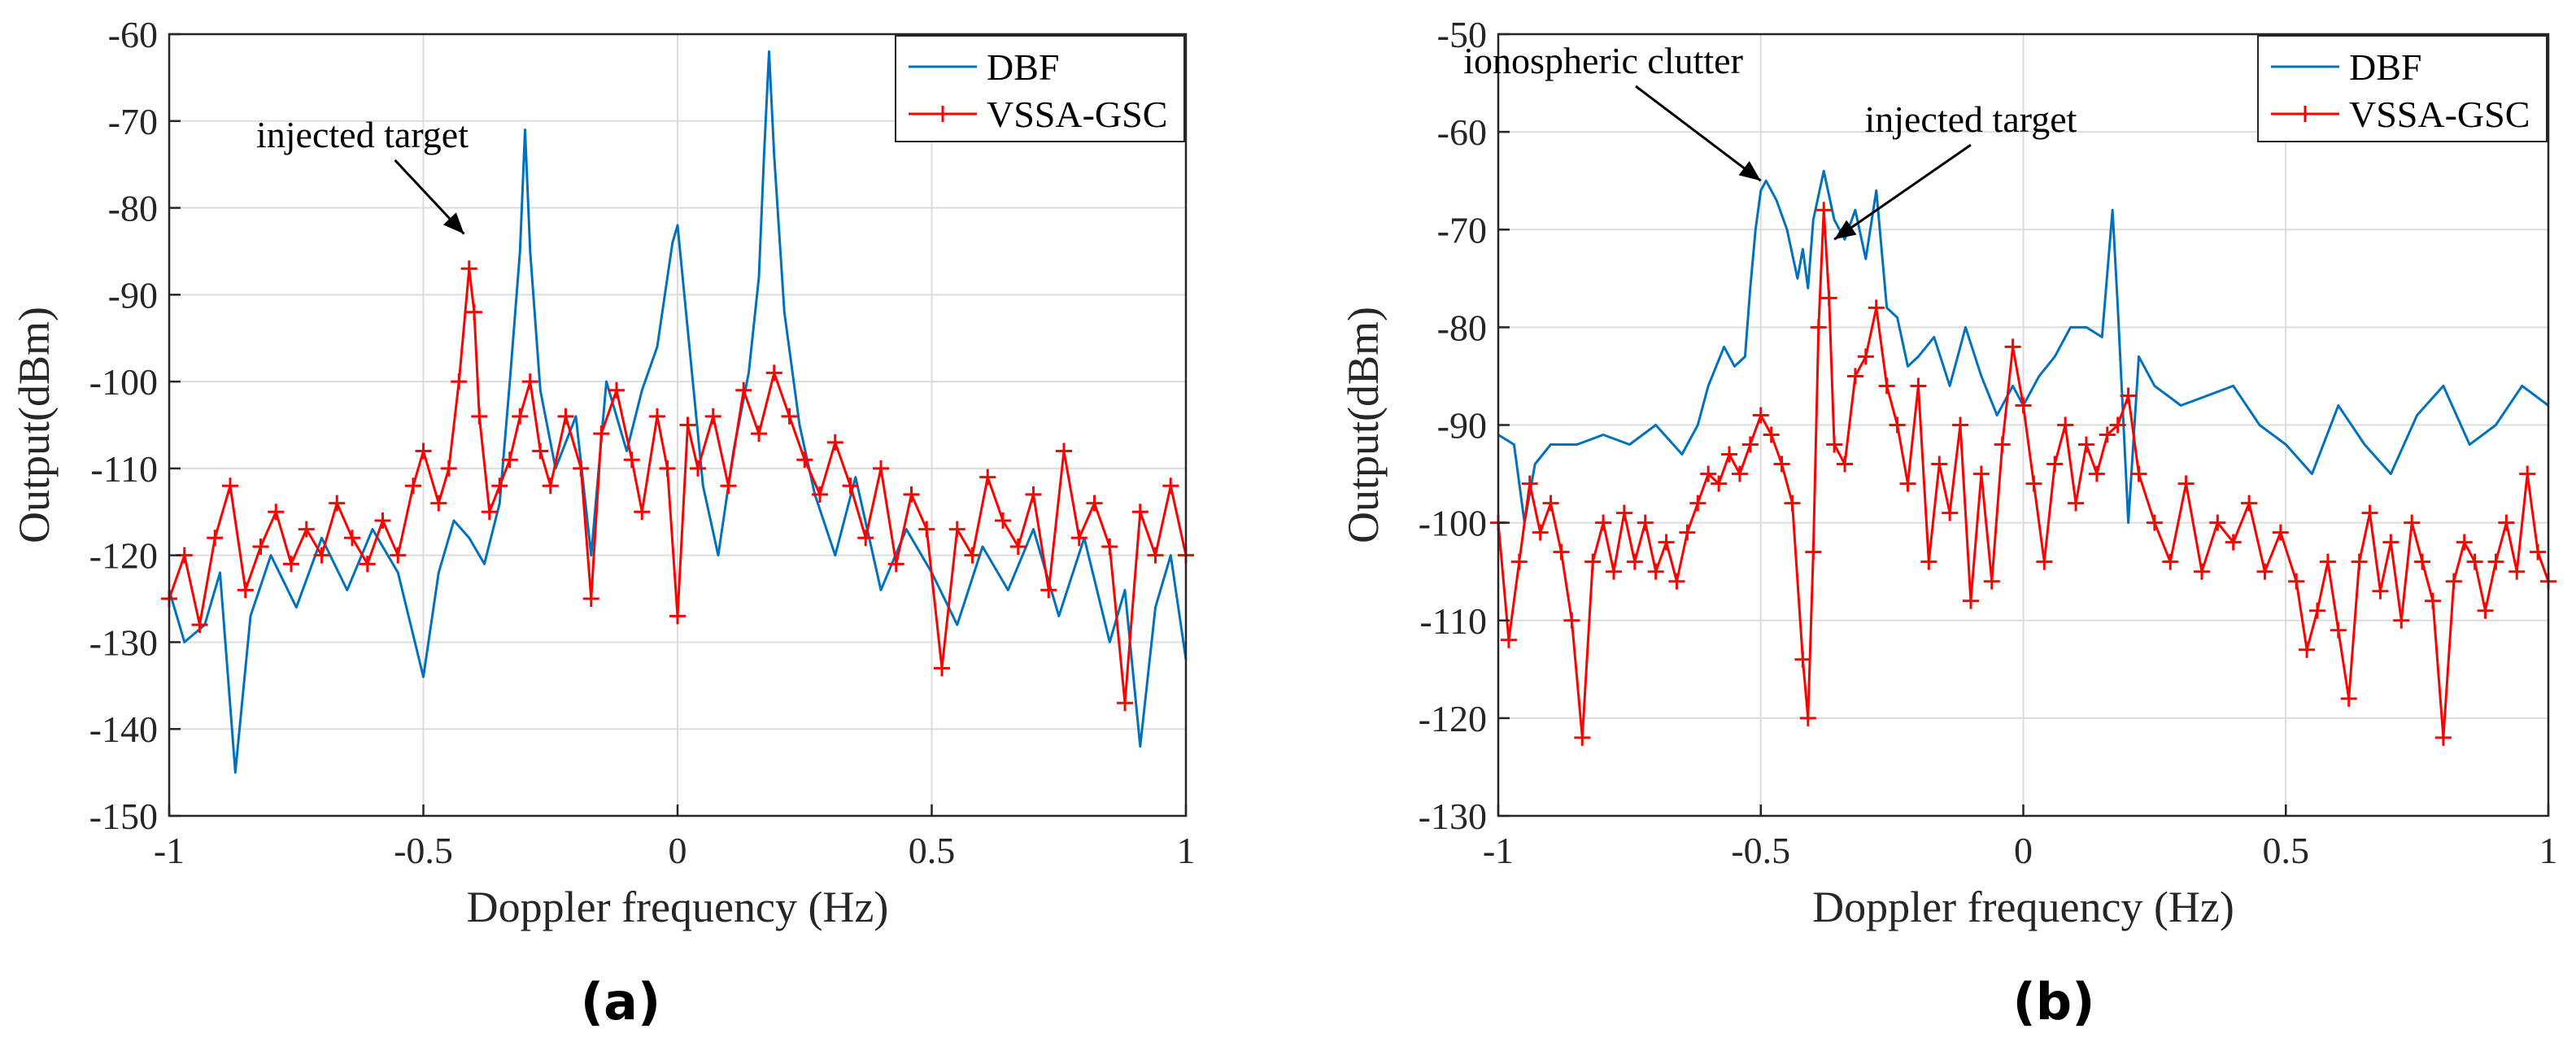 This screenshot has width=2576, height=1042. What do you see at coordinates (123, 382) in the screenshot?
I see `y-tick-label: -100` at bounding box center [123, 382].